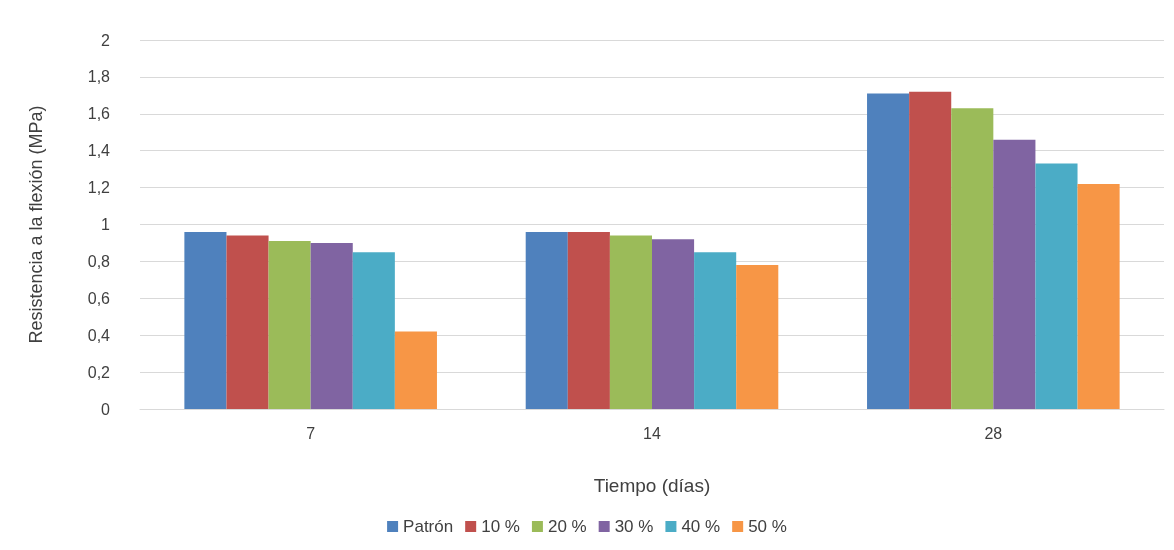 The height and width of the screenshot is (550, 1174). I want to click on legend-label: 20 %, so click(567, 526).